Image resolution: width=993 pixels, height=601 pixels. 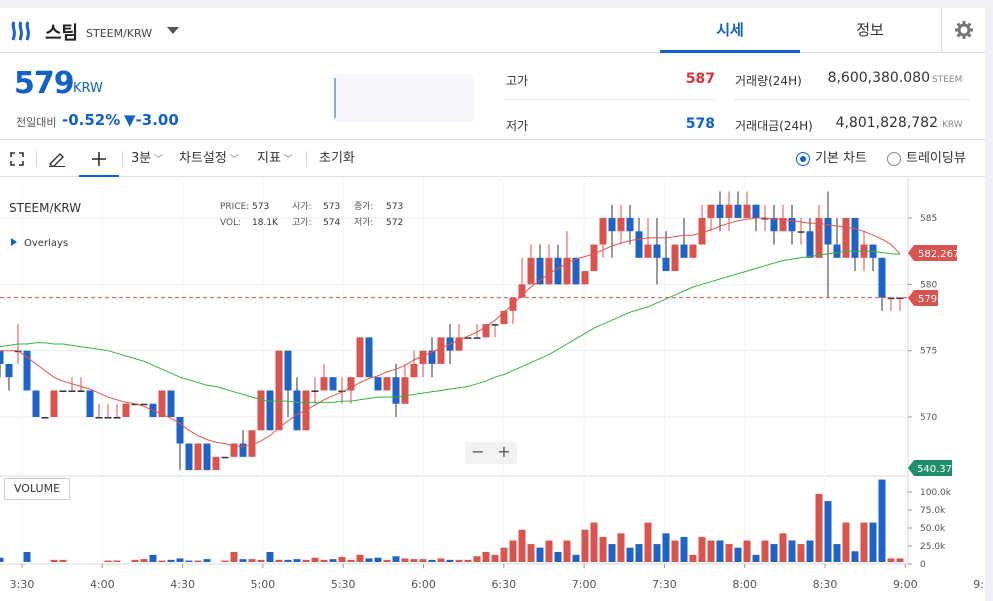 I want to click on legend-vol-value: 18.1K, so click(x=265, y=223).